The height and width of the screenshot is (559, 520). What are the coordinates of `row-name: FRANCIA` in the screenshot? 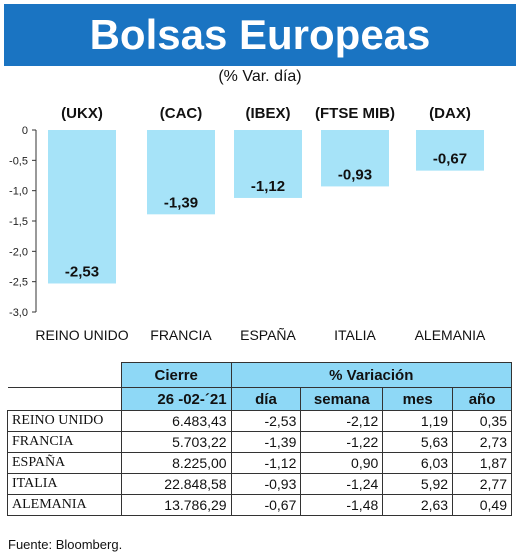 It's located at (64, 442).